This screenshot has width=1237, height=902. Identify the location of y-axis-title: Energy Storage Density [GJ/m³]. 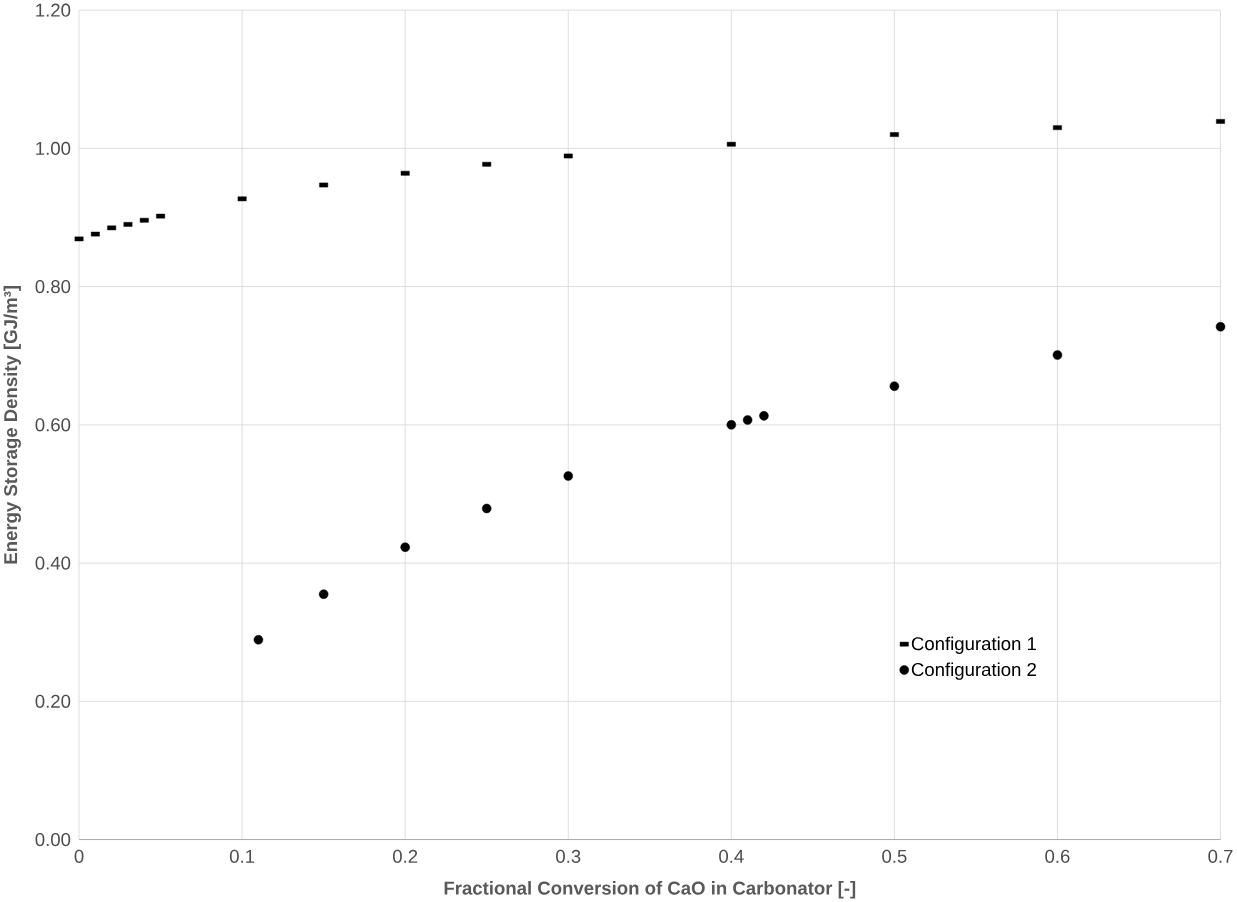
(12, 425).